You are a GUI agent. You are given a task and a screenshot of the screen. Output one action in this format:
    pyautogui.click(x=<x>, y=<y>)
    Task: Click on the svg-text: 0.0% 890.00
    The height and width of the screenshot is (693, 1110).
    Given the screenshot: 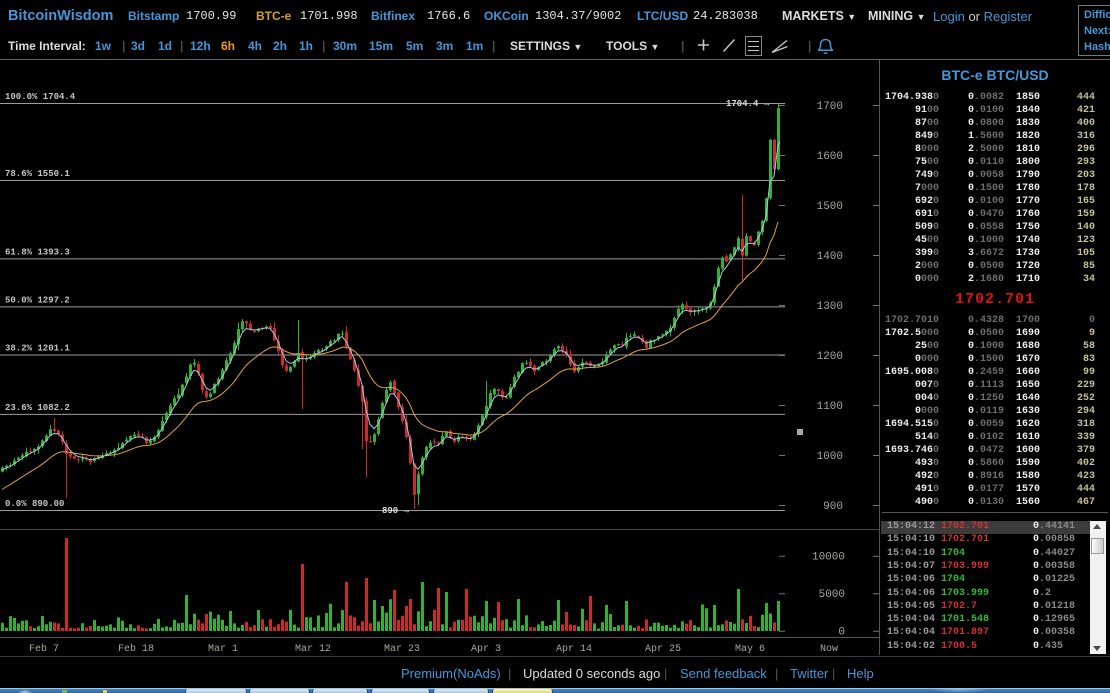 What is the action you would take?
    pyautogui.click(x=34, y=504)
    